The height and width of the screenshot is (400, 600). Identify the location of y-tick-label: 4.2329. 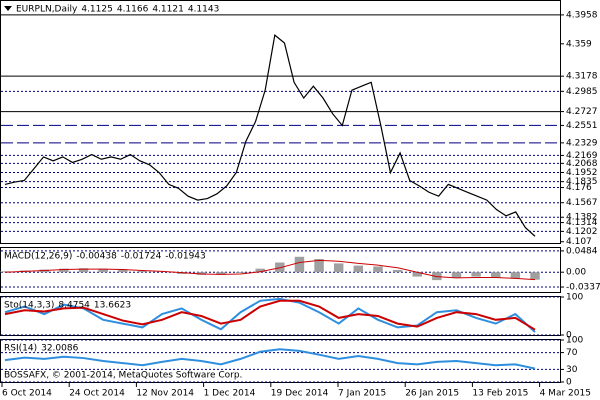
(582, 143).